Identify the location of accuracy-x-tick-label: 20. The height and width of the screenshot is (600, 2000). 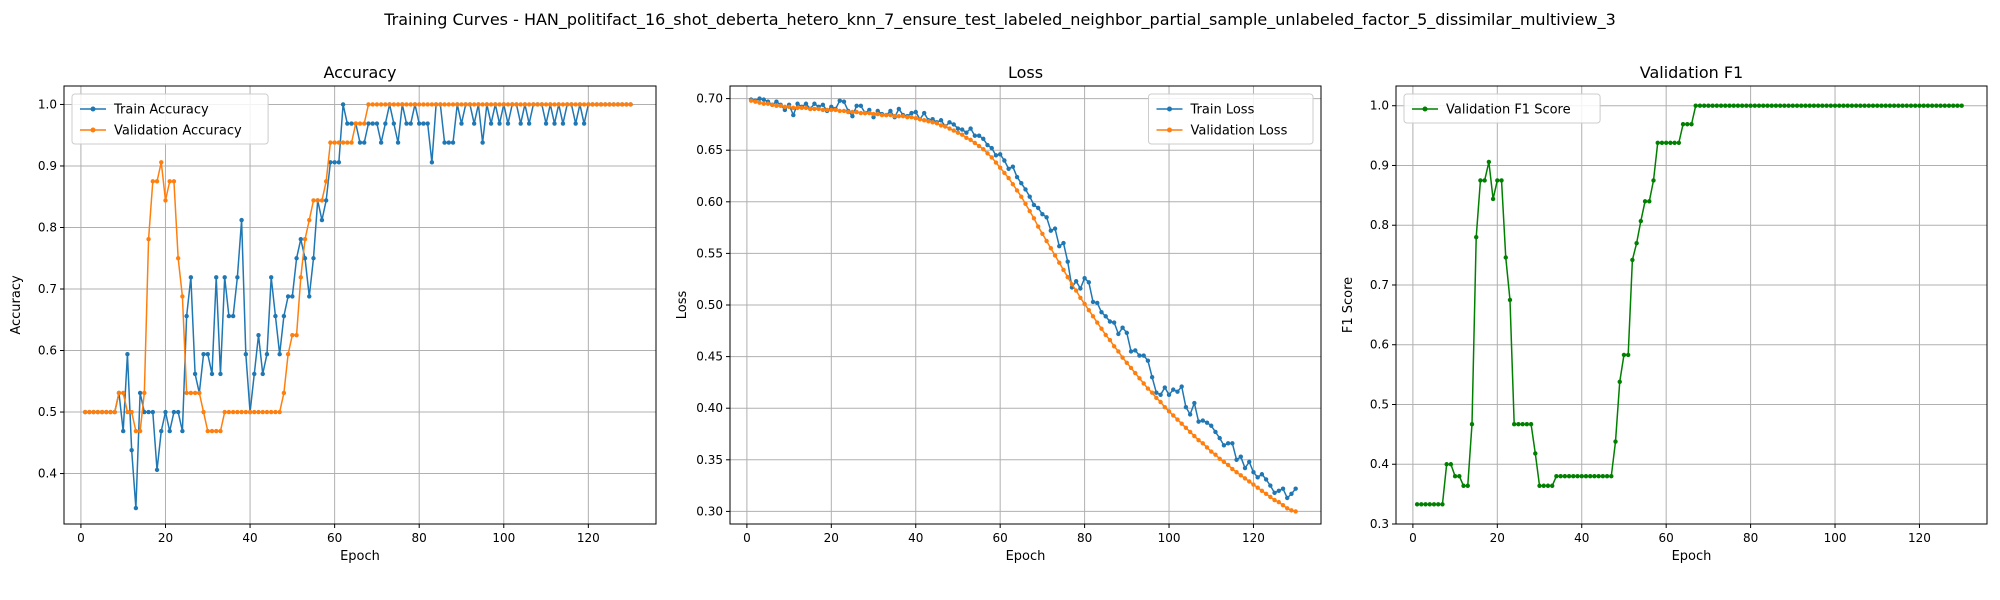
(165, 538).